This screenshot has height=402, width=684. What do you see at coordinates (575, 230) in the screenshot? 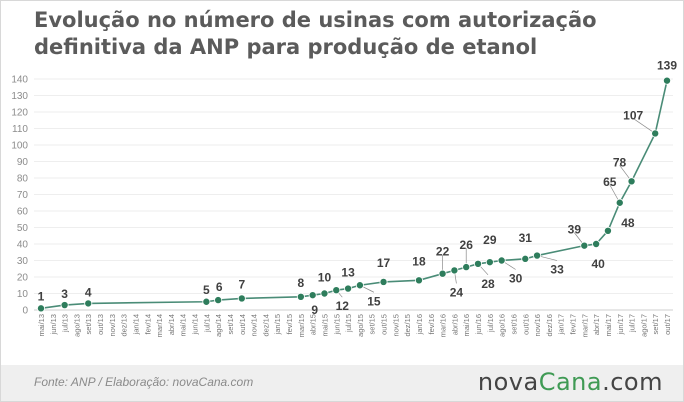
I see `data-label: 39` at bounding box center [575, 230].